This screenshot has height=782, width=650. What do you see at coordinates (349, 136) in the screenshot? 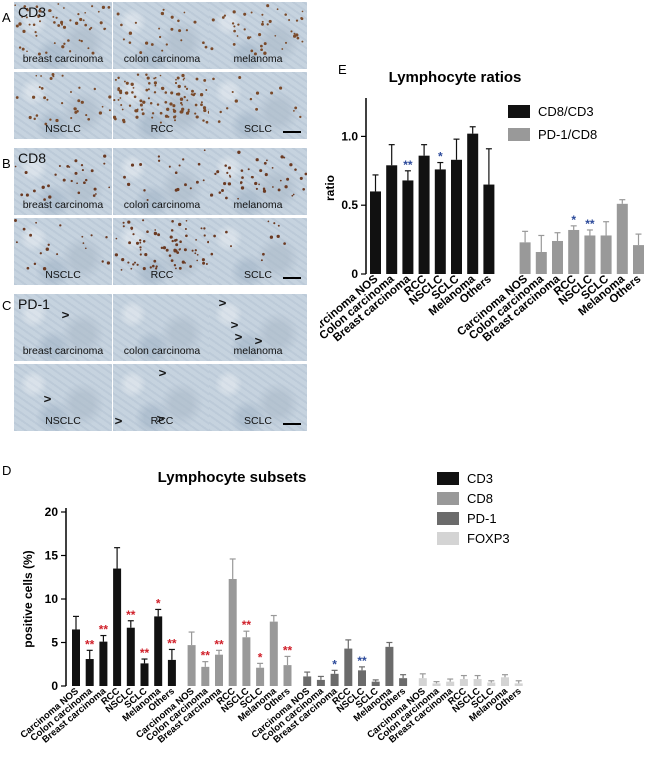
I see `y-tick-label: 1.0` at bounding box center [349, 136].